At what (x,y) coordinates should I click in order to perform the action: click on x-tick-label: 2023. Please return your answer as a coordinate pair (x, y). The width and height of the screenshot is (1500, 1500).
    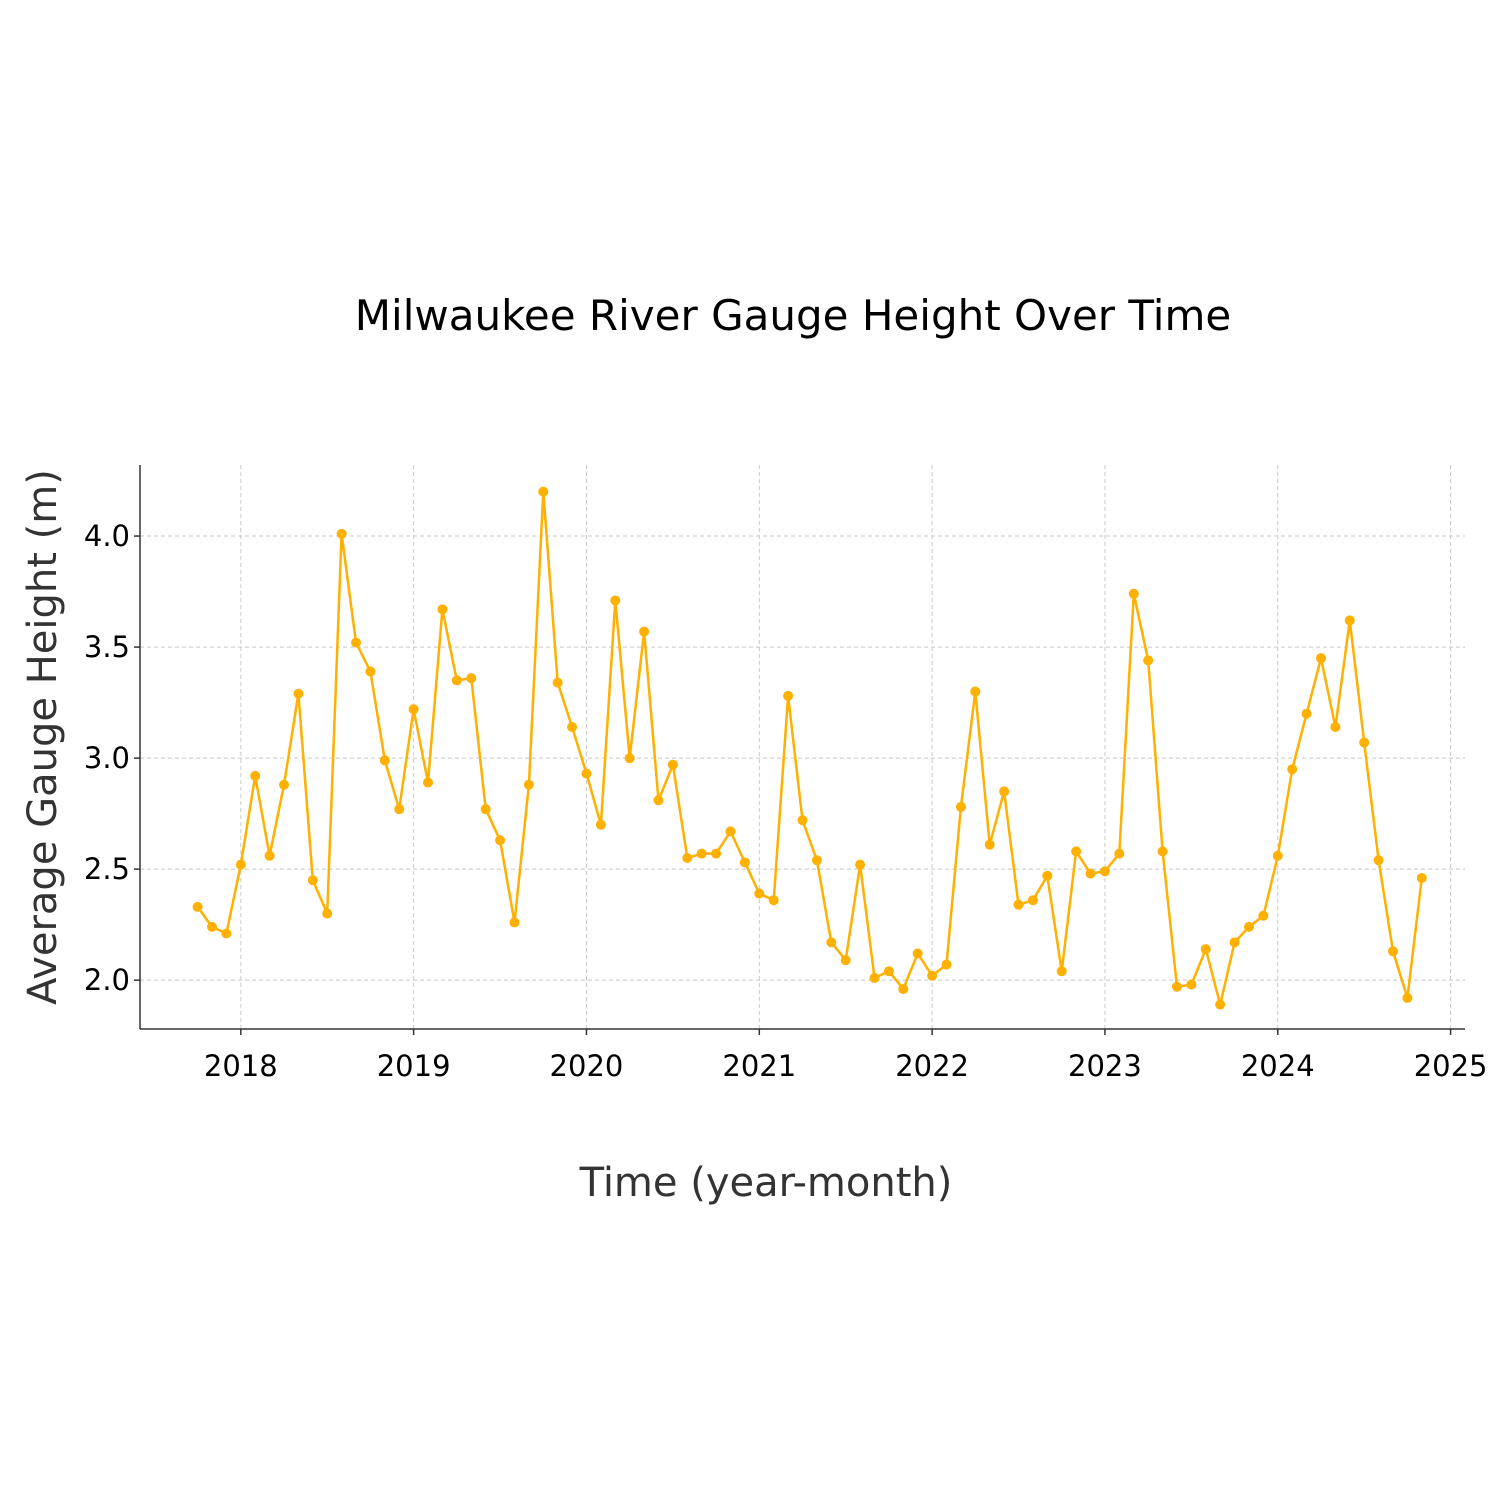
    Looking at the image, I should click on (1105, 1066).